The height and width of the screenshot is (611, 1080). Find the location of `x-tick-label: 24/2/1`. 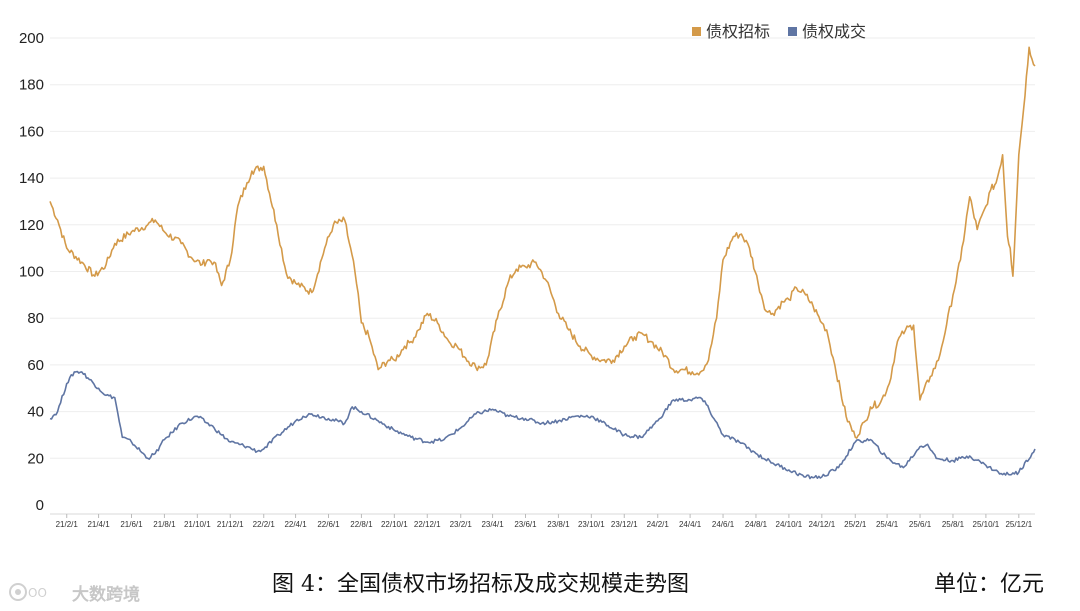

x-tick-label: 24/2/1 is located at coordinates (658, 524).